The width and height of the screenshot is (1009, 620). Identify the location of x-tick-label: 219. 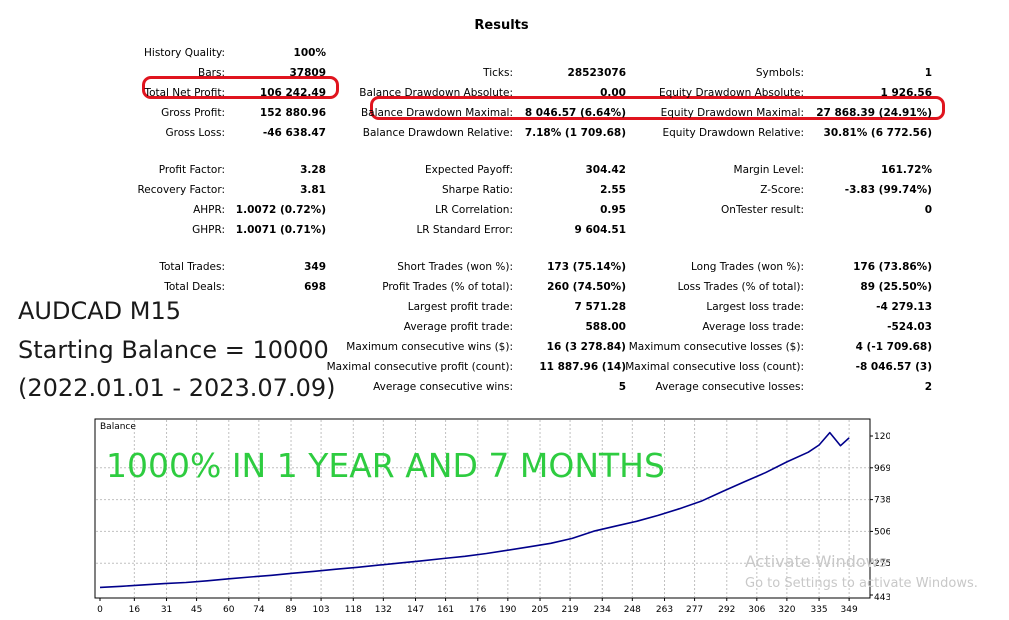
(569, 610).